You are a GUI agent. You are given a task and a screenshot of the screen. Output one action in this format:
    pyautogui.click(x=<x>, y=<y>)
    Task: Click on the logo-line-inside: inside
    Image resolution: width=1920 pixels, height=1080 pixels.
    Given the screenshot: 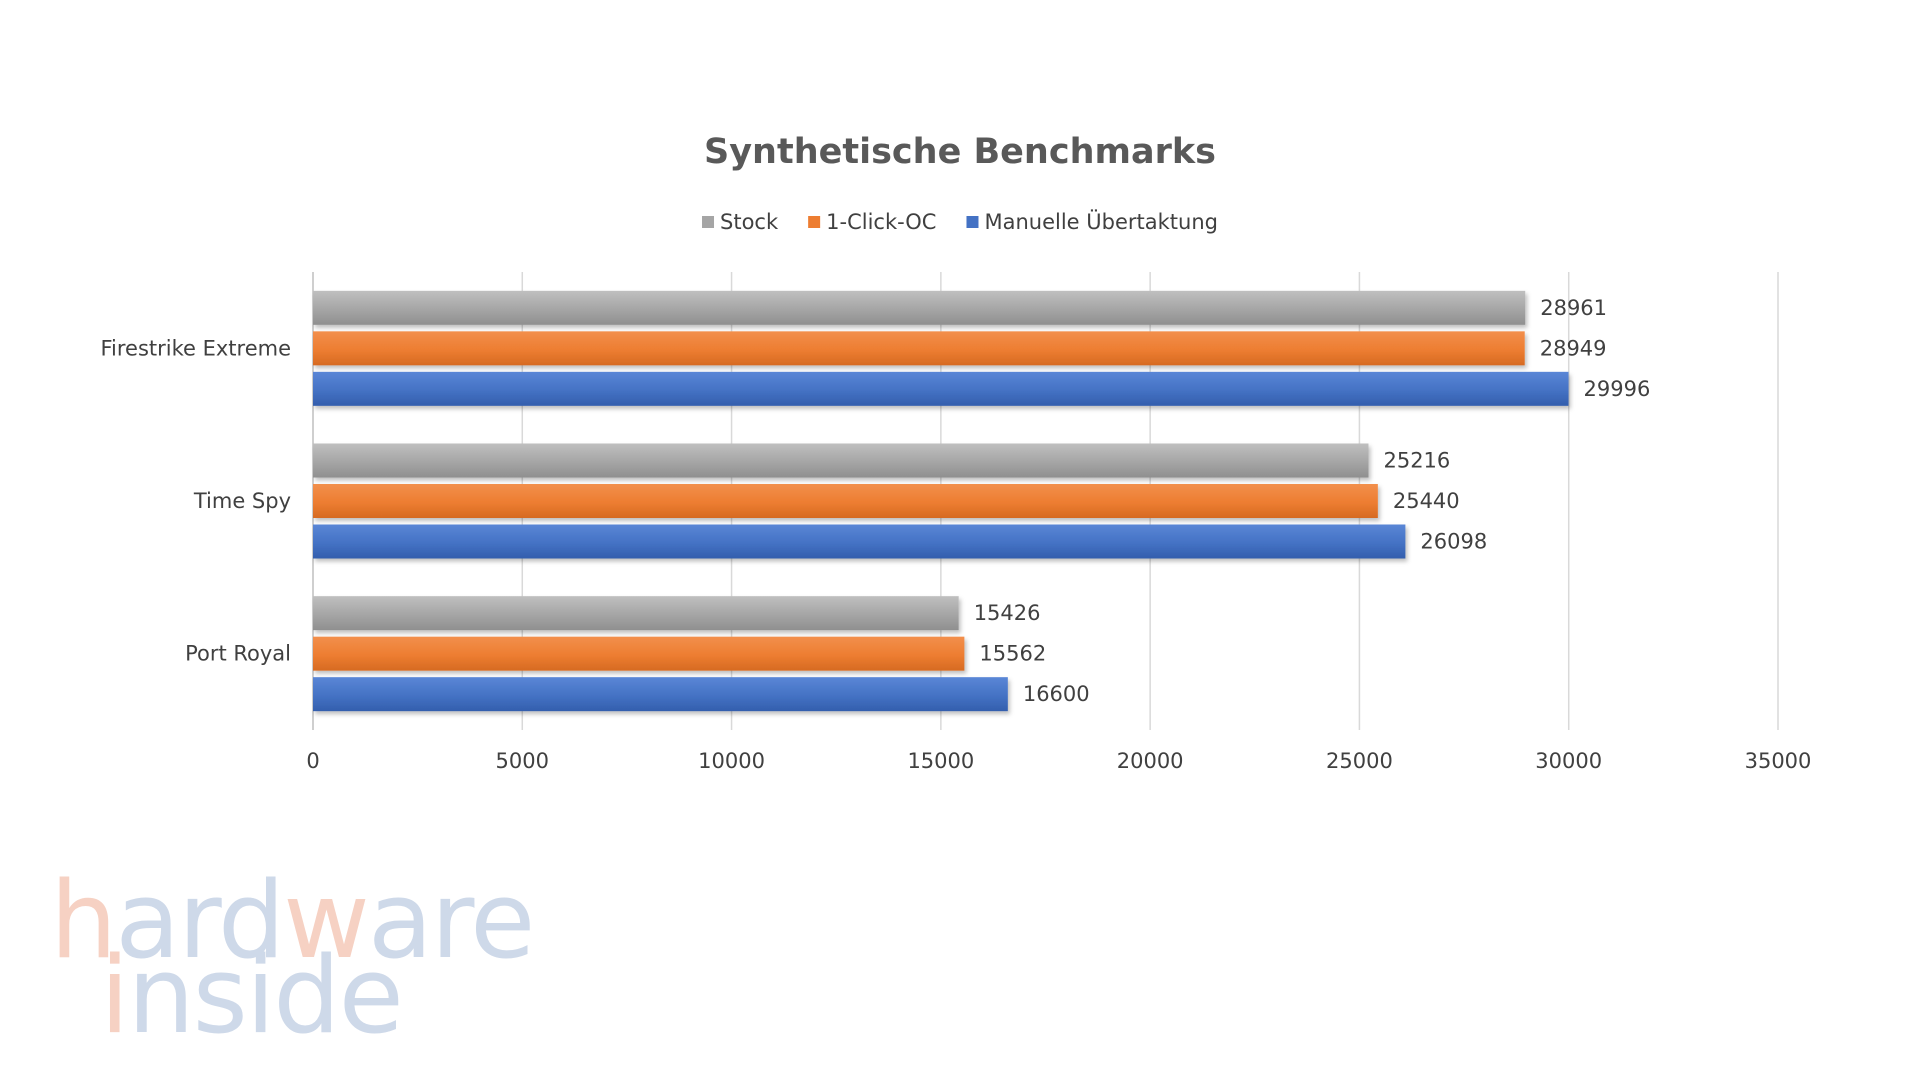 What is the action you would take?
    pyautogui.click(x=251, y=995)
    